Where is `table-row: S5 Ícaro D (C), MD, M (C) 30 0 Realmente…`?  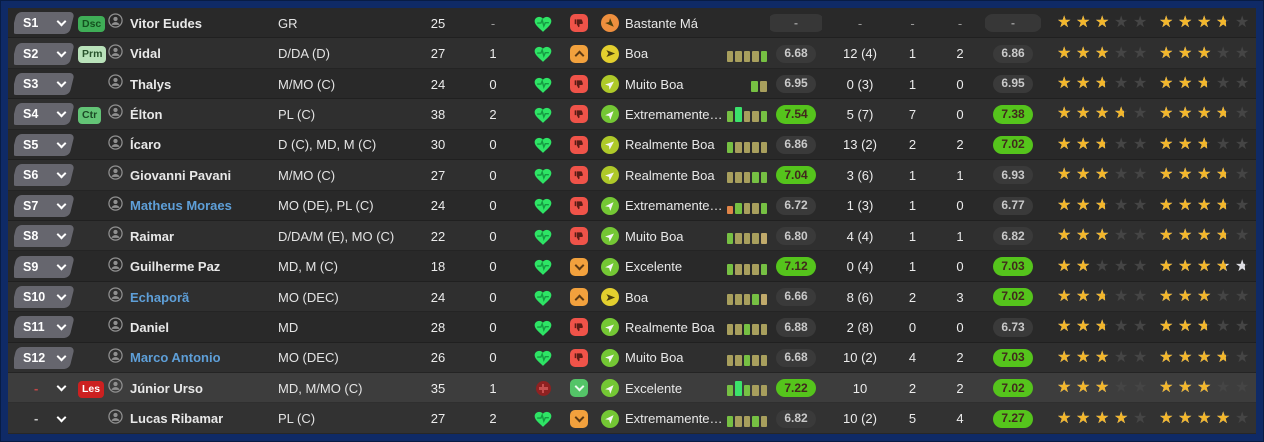
table-row: S5 Ícaro D (C), MD, M (C) 30 0 Realmente… is located at coordinates (632, 145).